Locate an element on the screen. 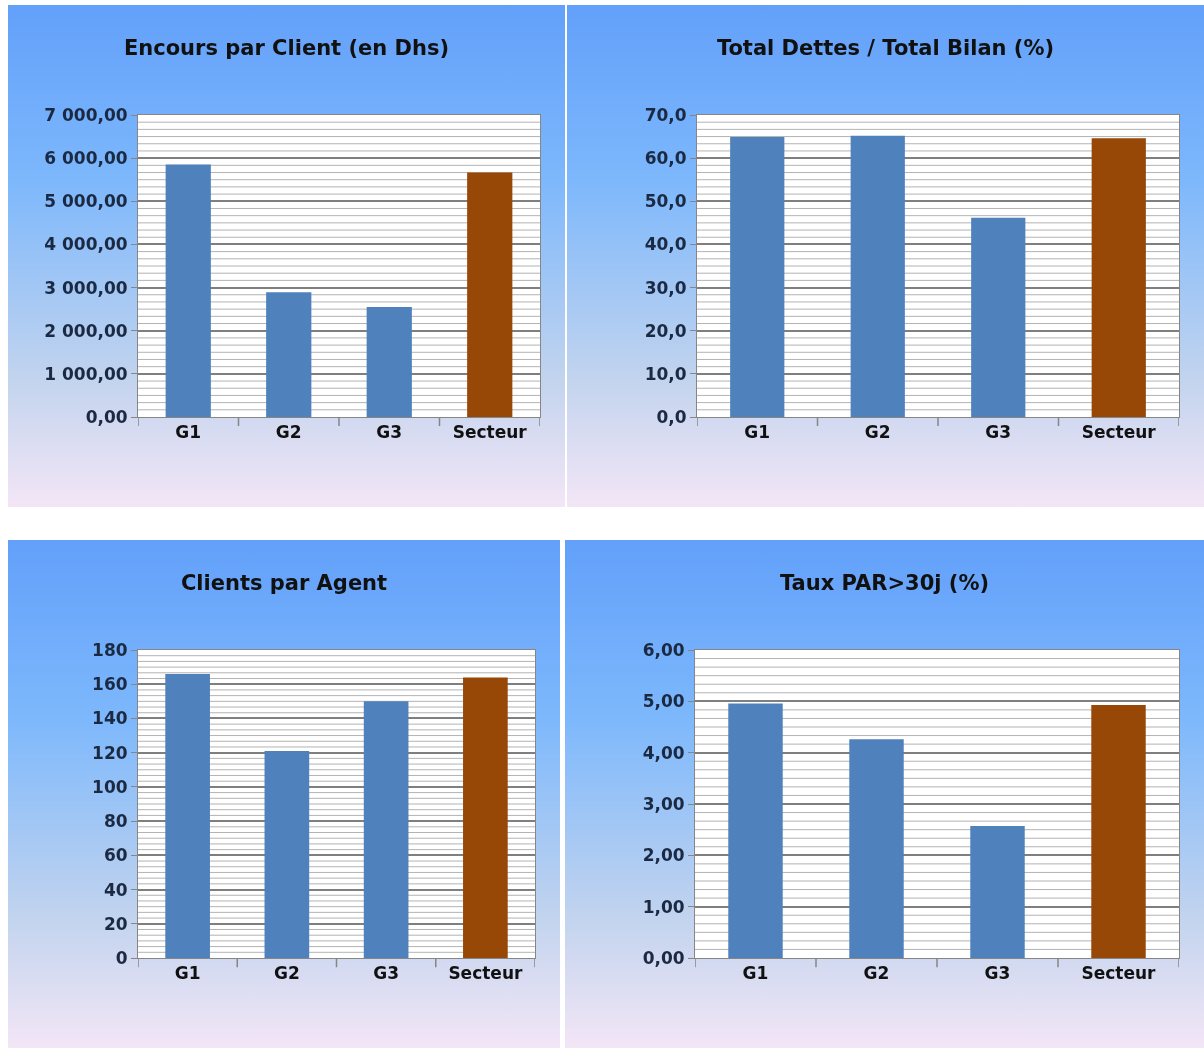 This screenshot has height=1048, width=1204. chart-title: Total Dettes / Total Bilan (%) is located at coordinates (885, 47).